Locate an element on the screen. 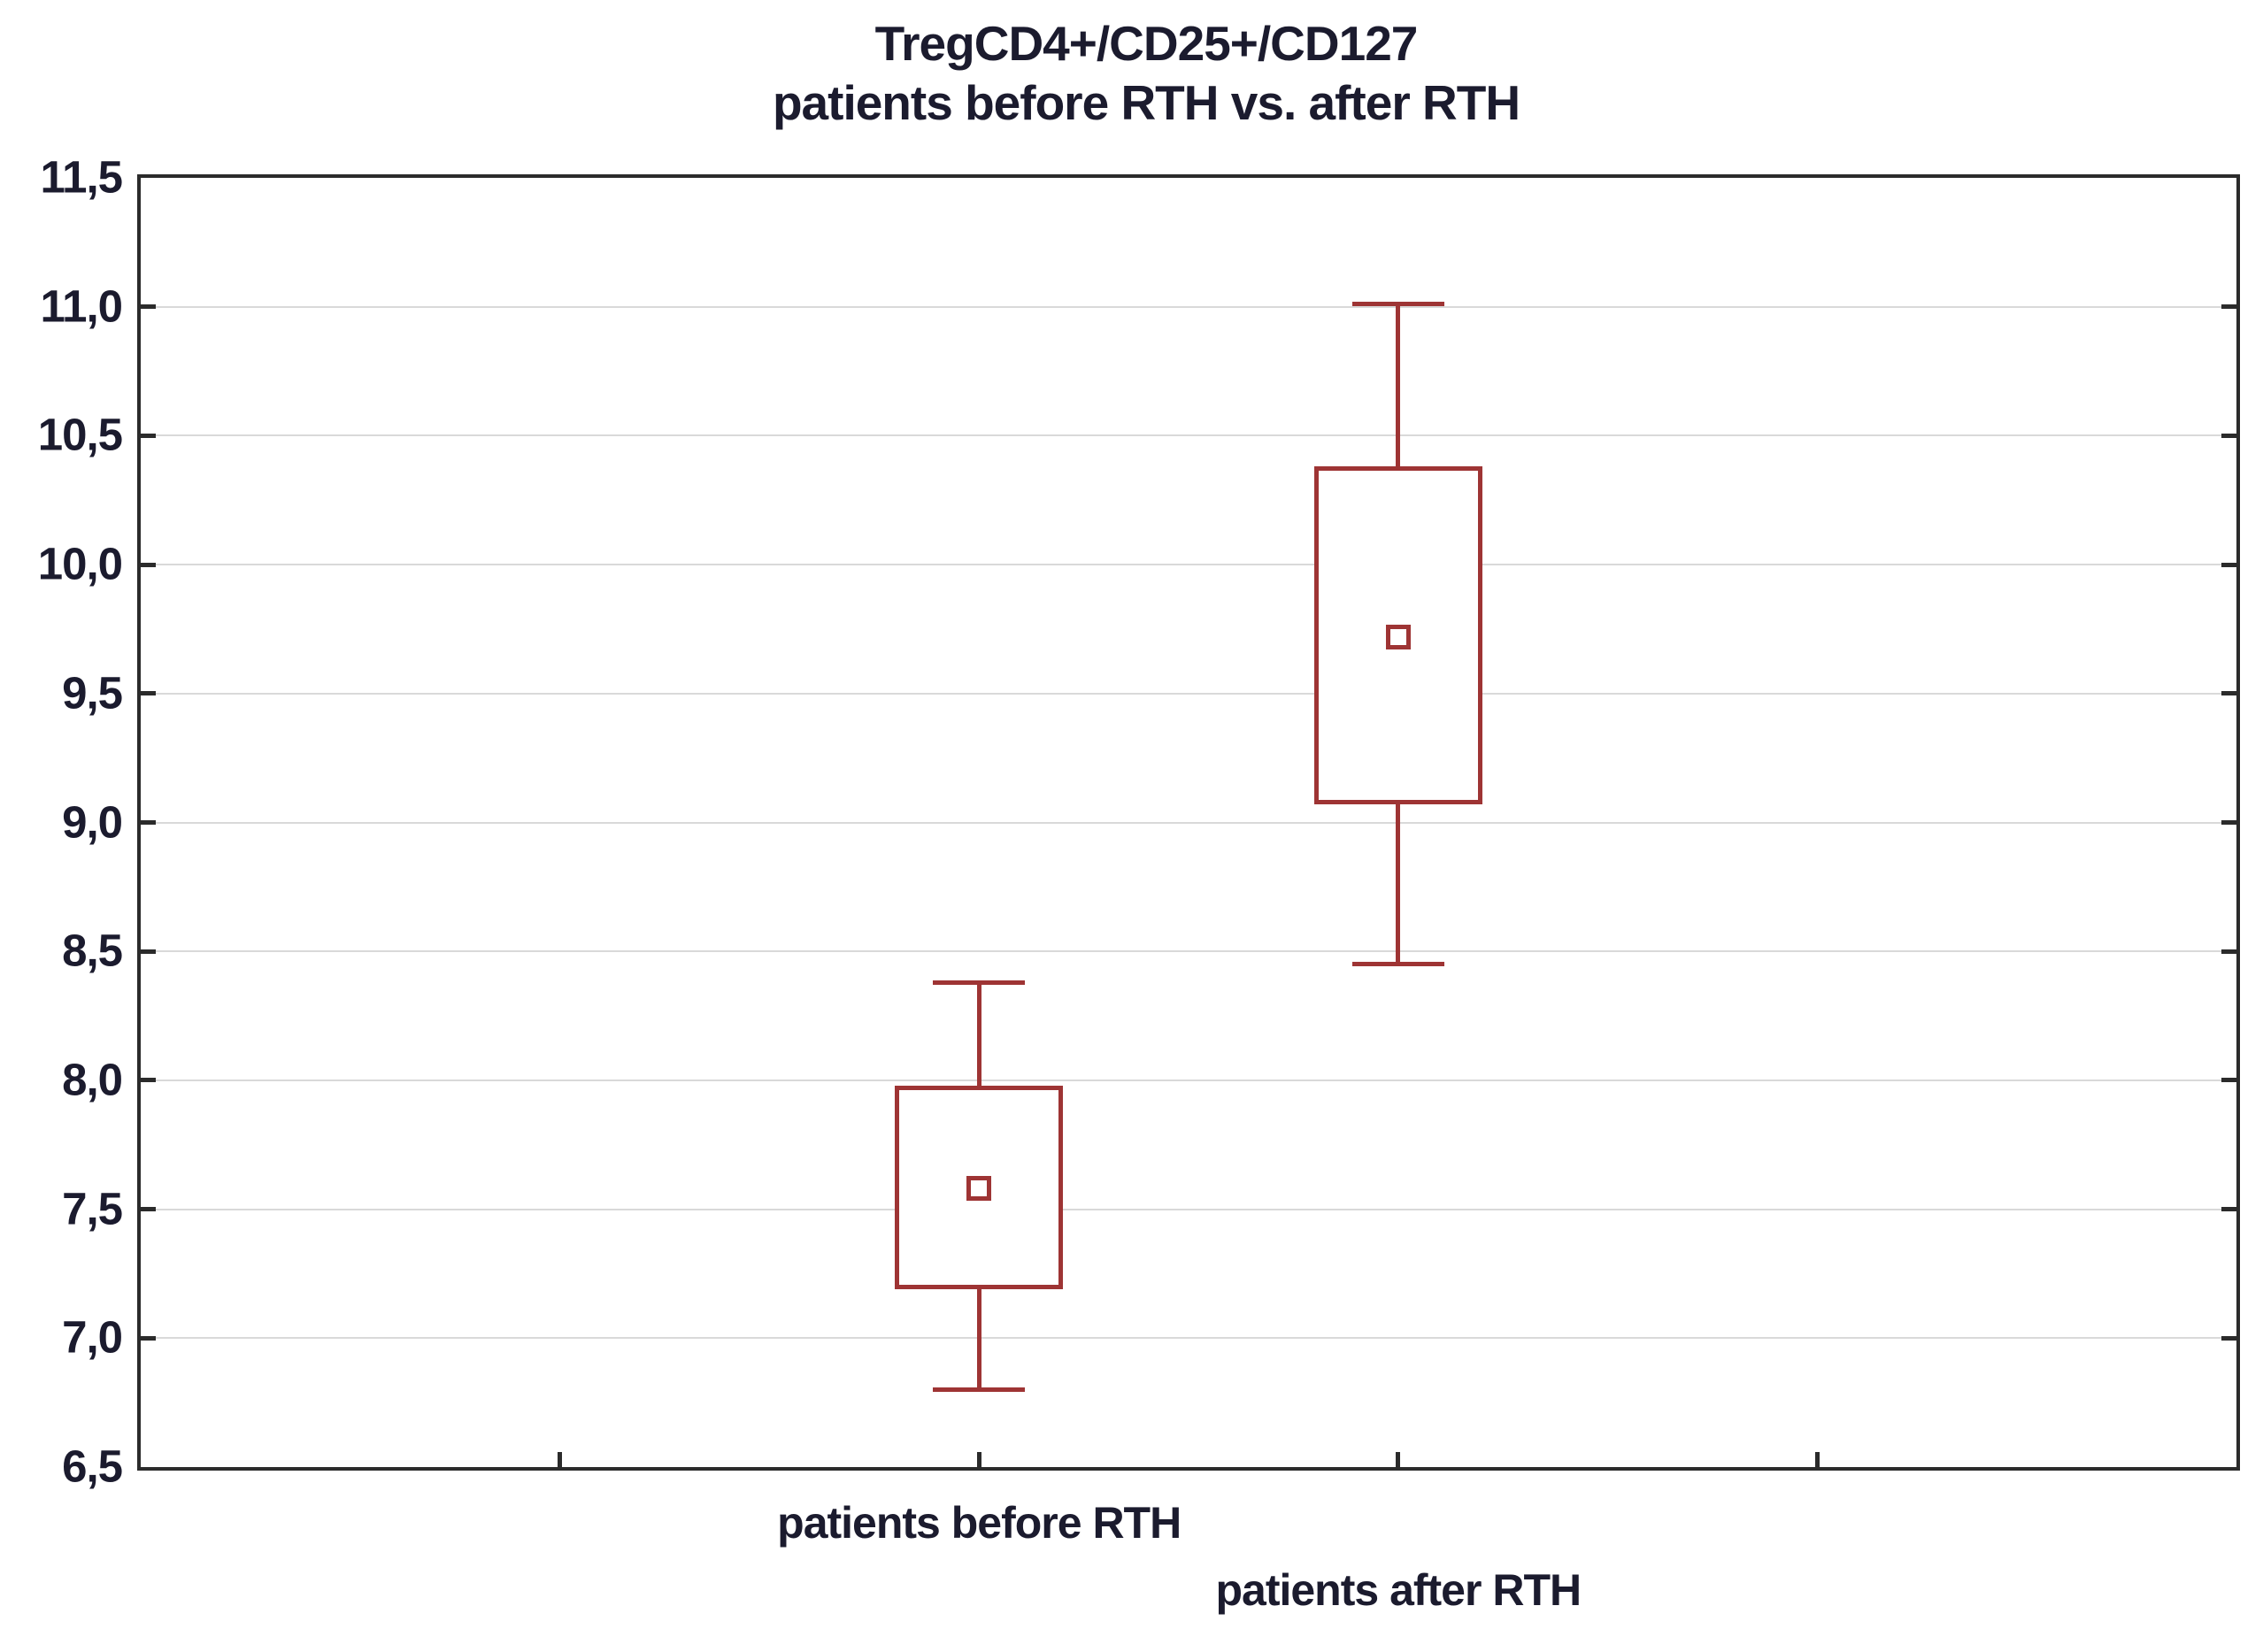  y-tick-label: 7,5 is located at coordinates (93, 1207).